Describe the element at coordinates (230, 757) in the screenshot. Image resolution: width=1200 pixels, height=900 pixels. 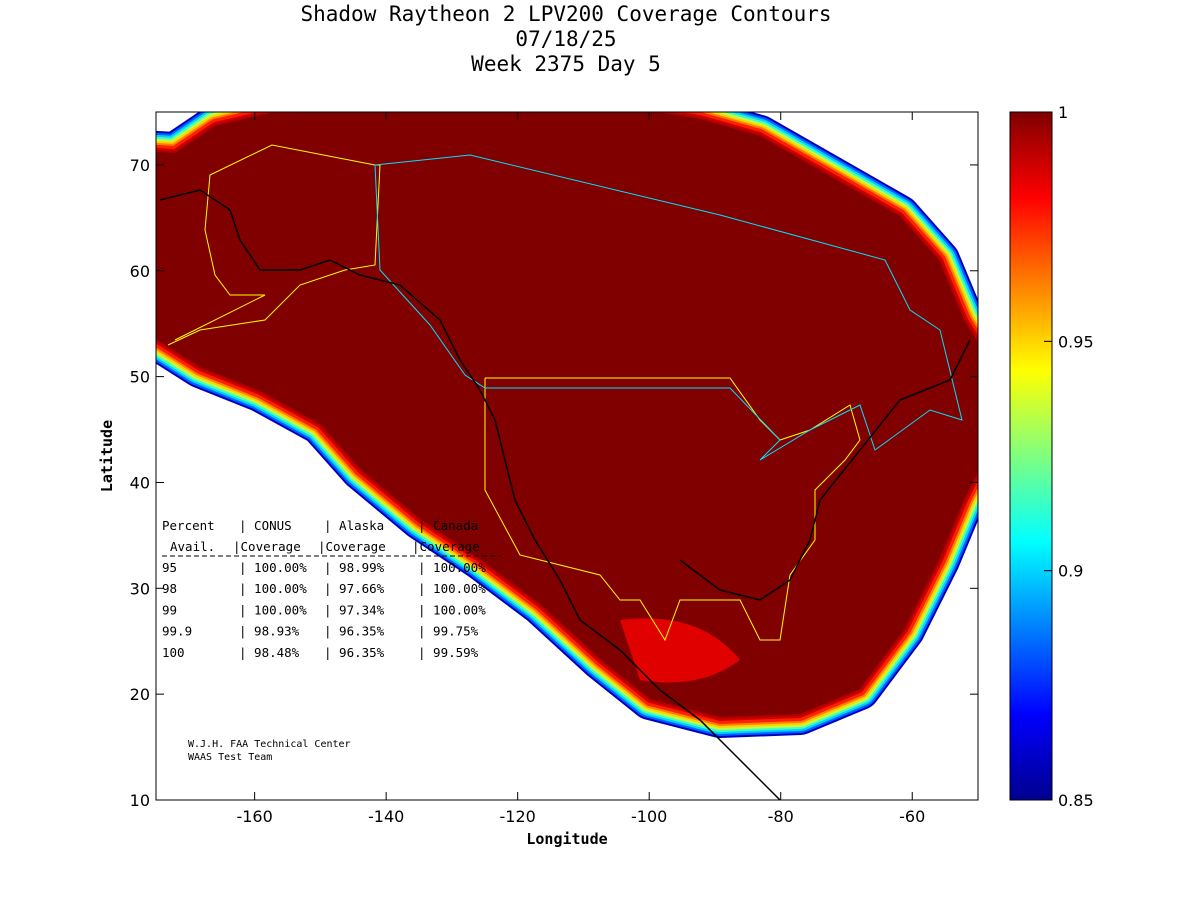
I see `credit-line2: WAAS Test Team` at that location.